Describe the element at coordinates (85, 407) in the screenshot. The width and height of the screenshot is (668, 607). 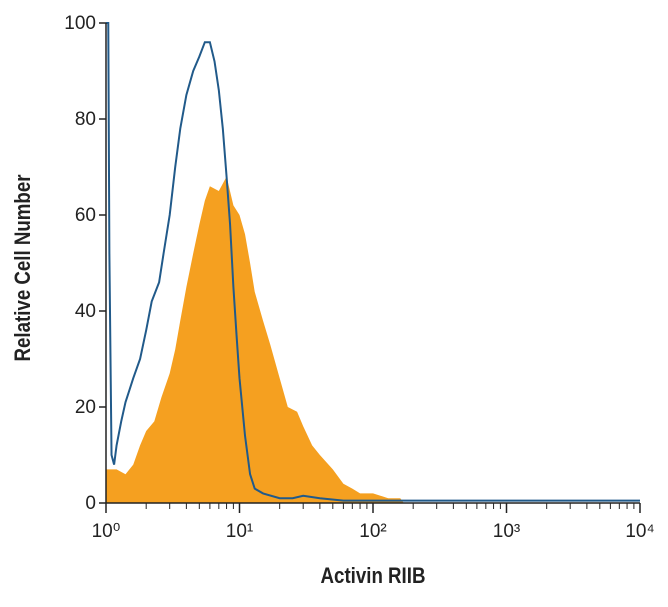
I see `y-tick-label: 20` at that location.